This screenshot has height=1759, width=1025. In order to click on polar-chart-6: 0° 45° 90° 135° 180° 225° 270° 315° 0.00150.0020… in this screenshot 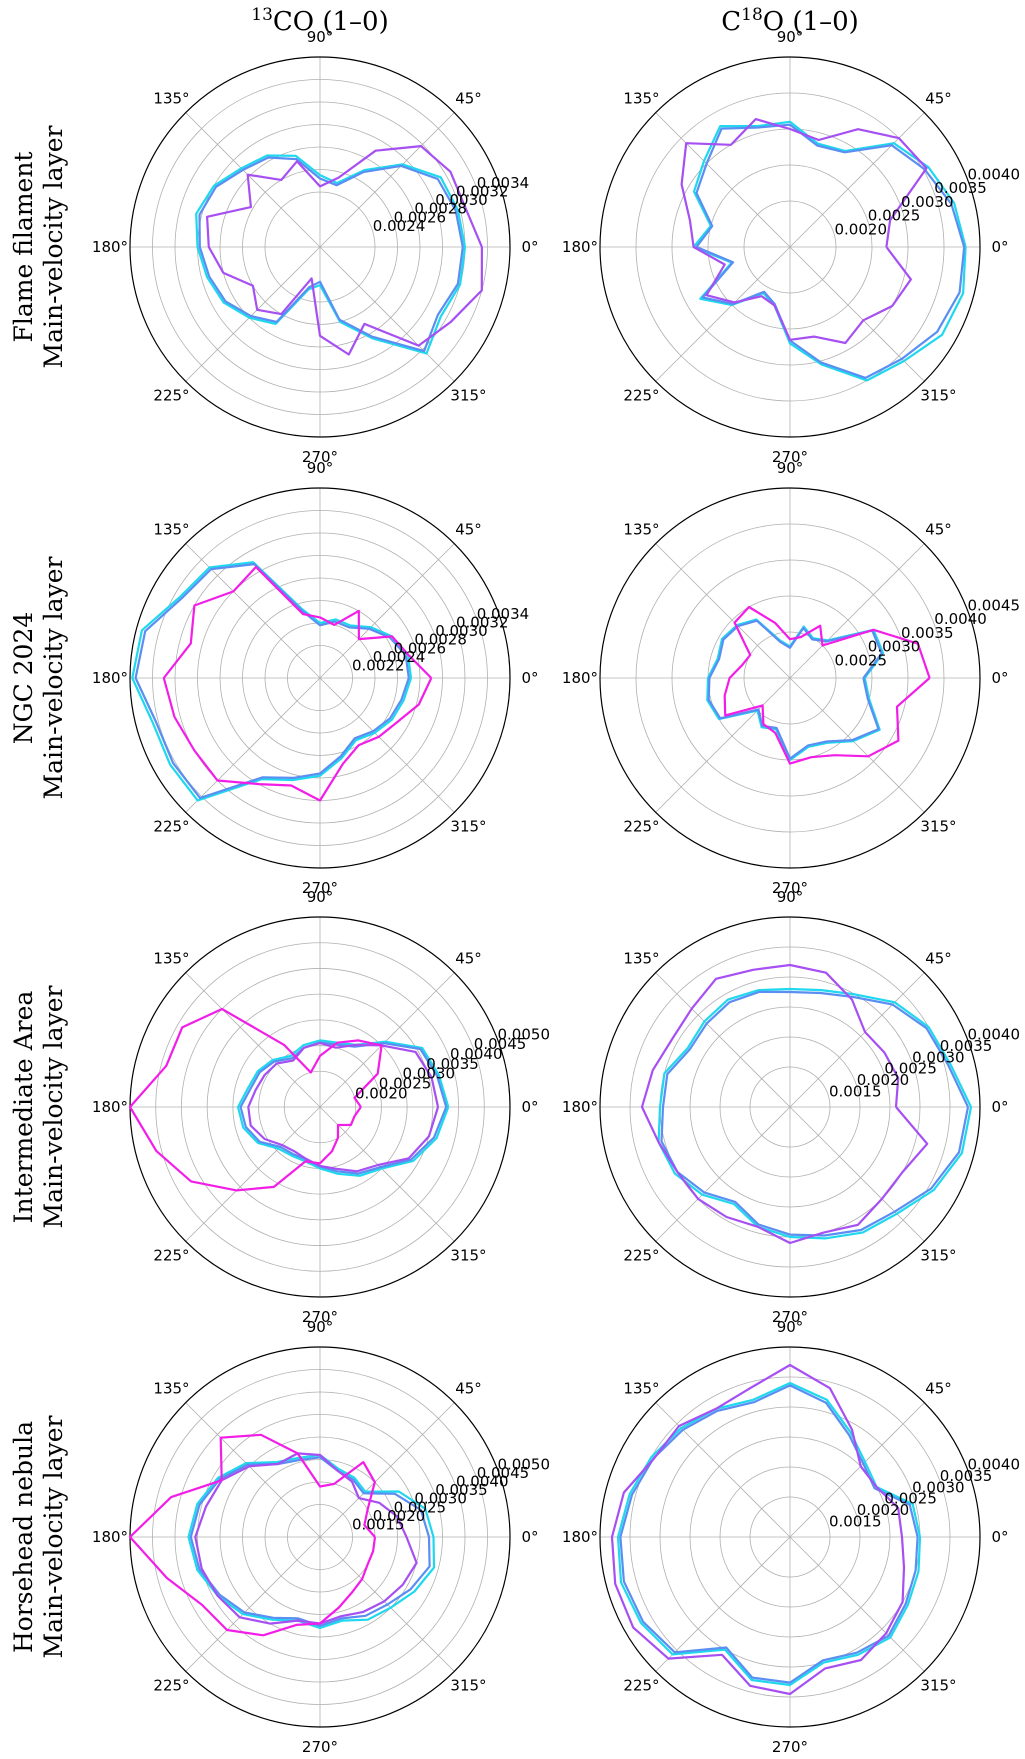, I will do `click(321, 1537)`.